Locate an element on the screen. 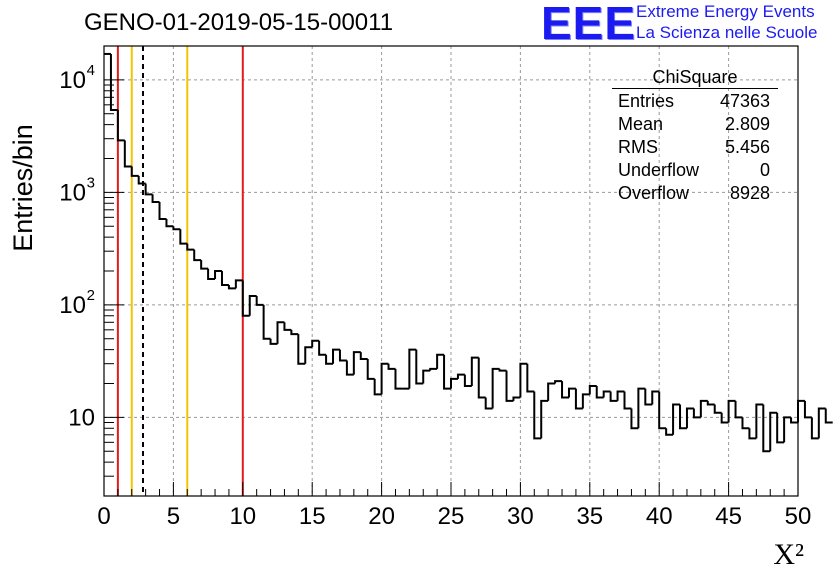 Image resolution: width=836 pixels, height=572 pixels. stats-value: 0 is located at coordinates (764, 170).